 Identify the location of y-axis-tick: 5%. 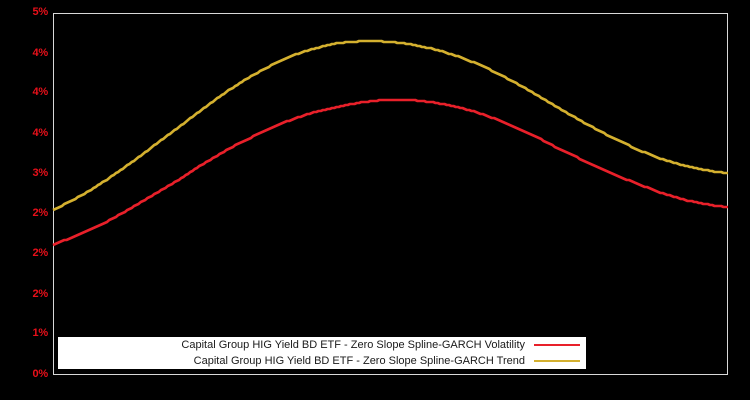
(24, 12).